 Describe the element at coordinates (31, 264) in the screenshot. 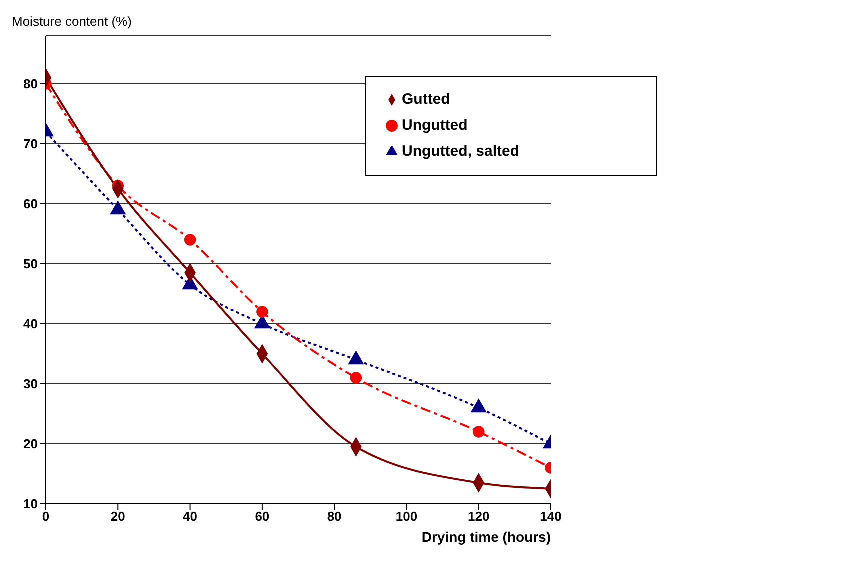

I see `y-tick-label: 50` at that location.